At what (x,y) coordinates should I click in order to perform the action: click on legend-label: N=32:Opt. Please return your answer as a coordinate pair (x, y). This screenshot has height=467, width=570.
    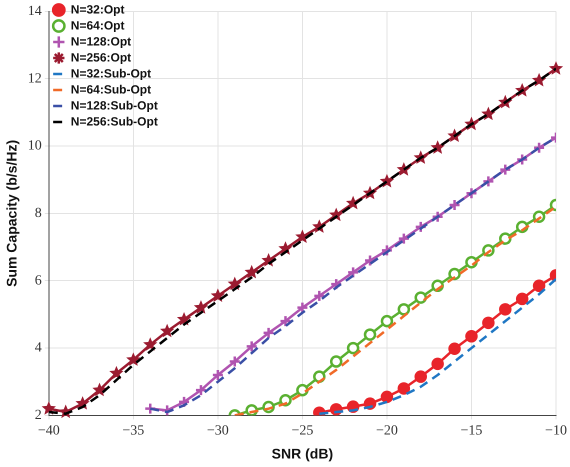
    Looking at the image, I should click on (97, 9).